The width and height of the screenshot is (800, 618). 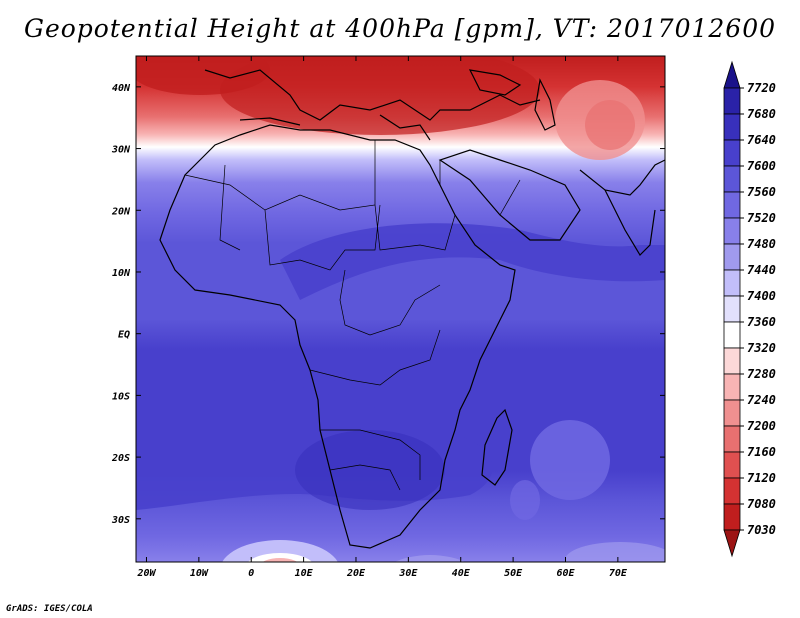 What do you see at coordinates (408, 573) in the screenshot?
I see `x-tick-label: 30E` at bounding box center [408, 573].